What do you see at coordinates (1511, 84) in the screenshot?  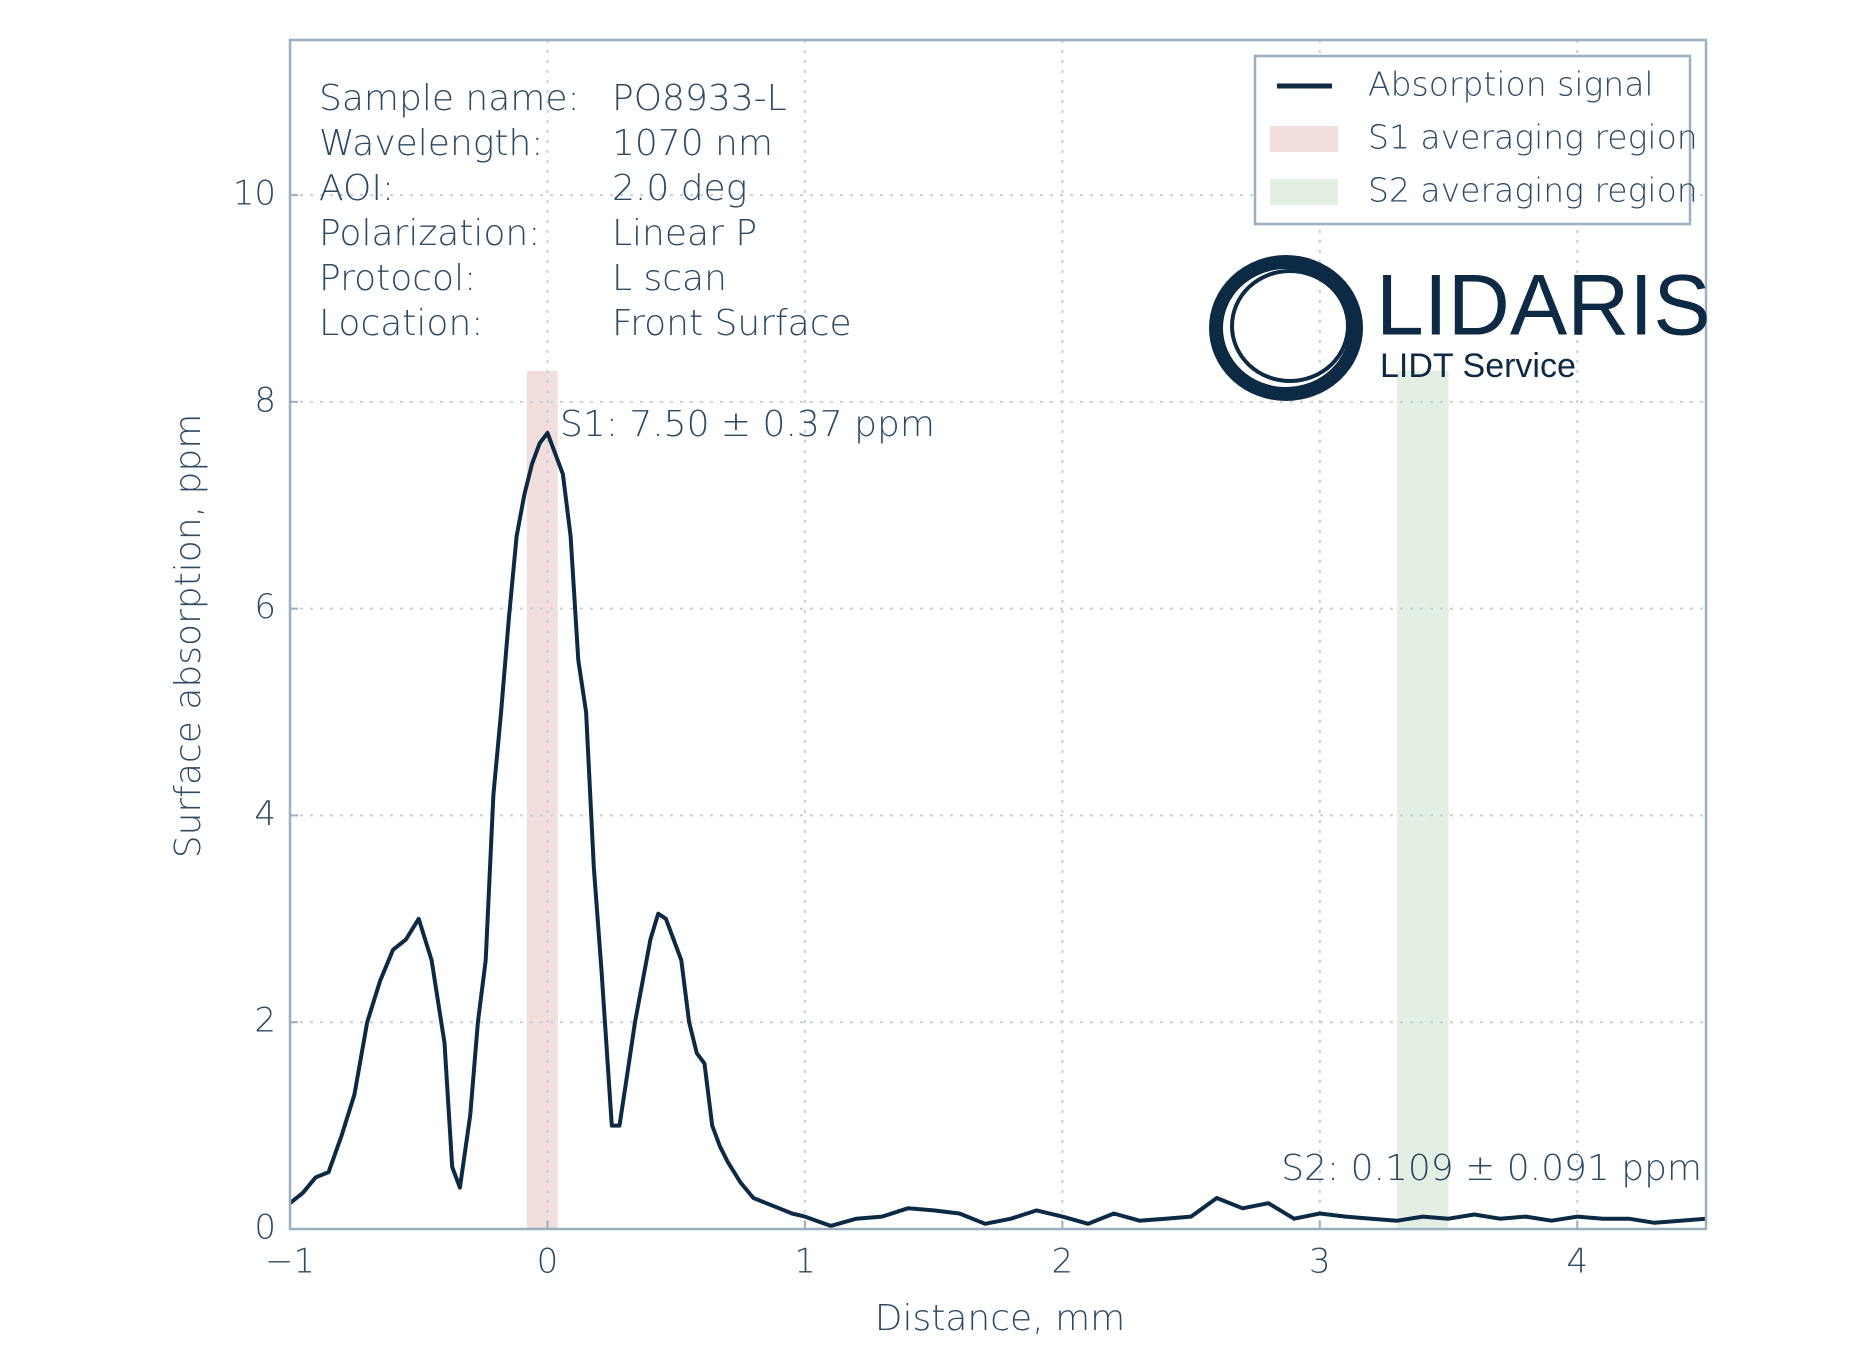 I see `legend-label: Absorption signal` at bounding box center [1511, 84].